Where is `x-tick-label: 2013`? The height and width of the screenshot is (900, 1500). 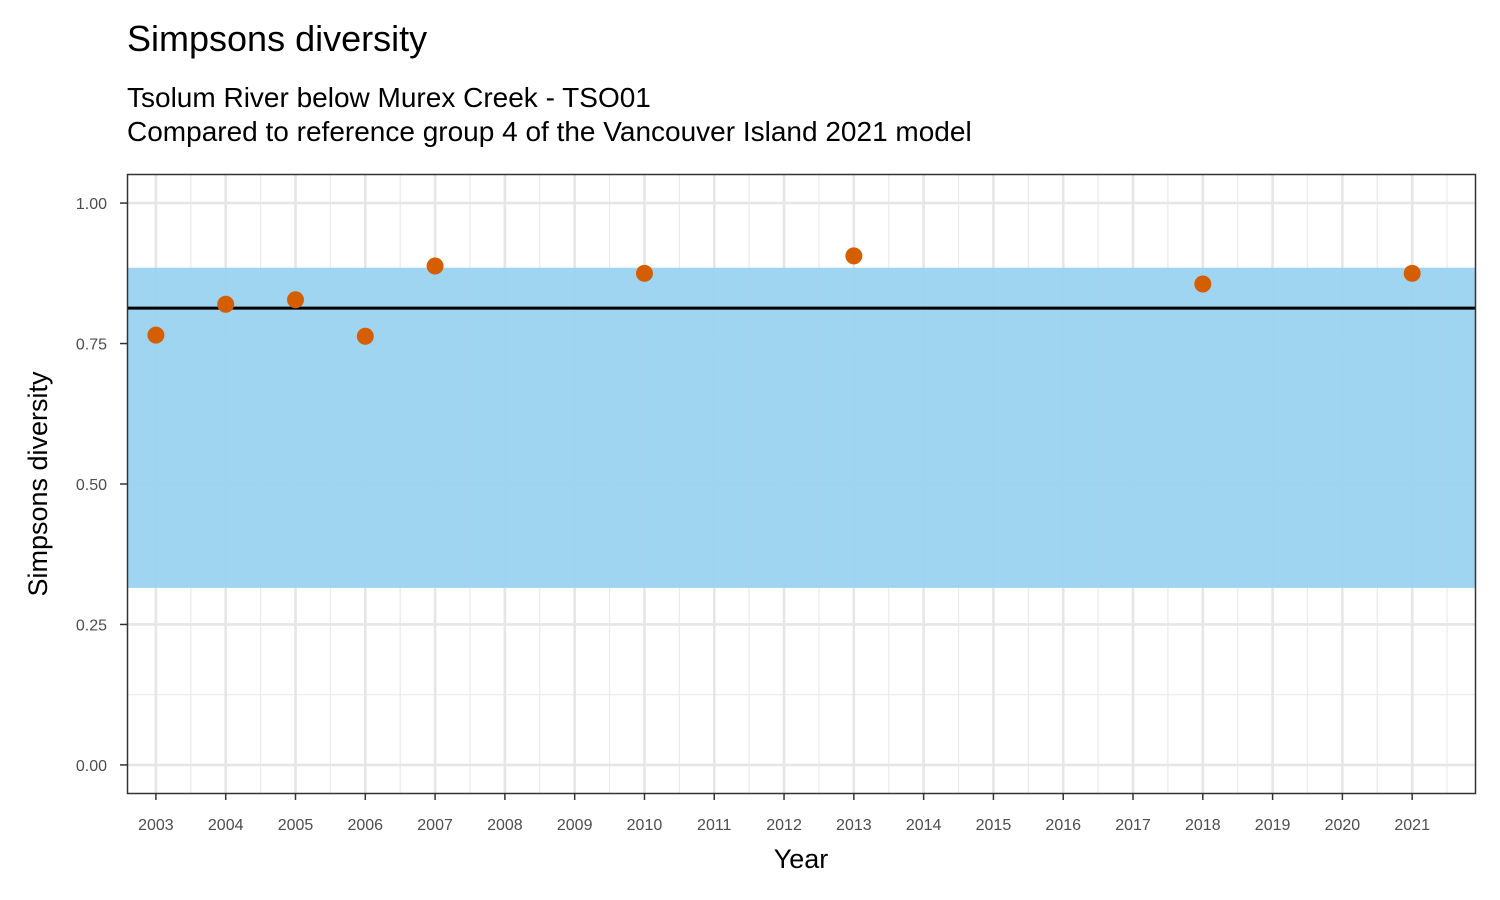
x-tick-label: 2013 is located at coordinates (854, 825).